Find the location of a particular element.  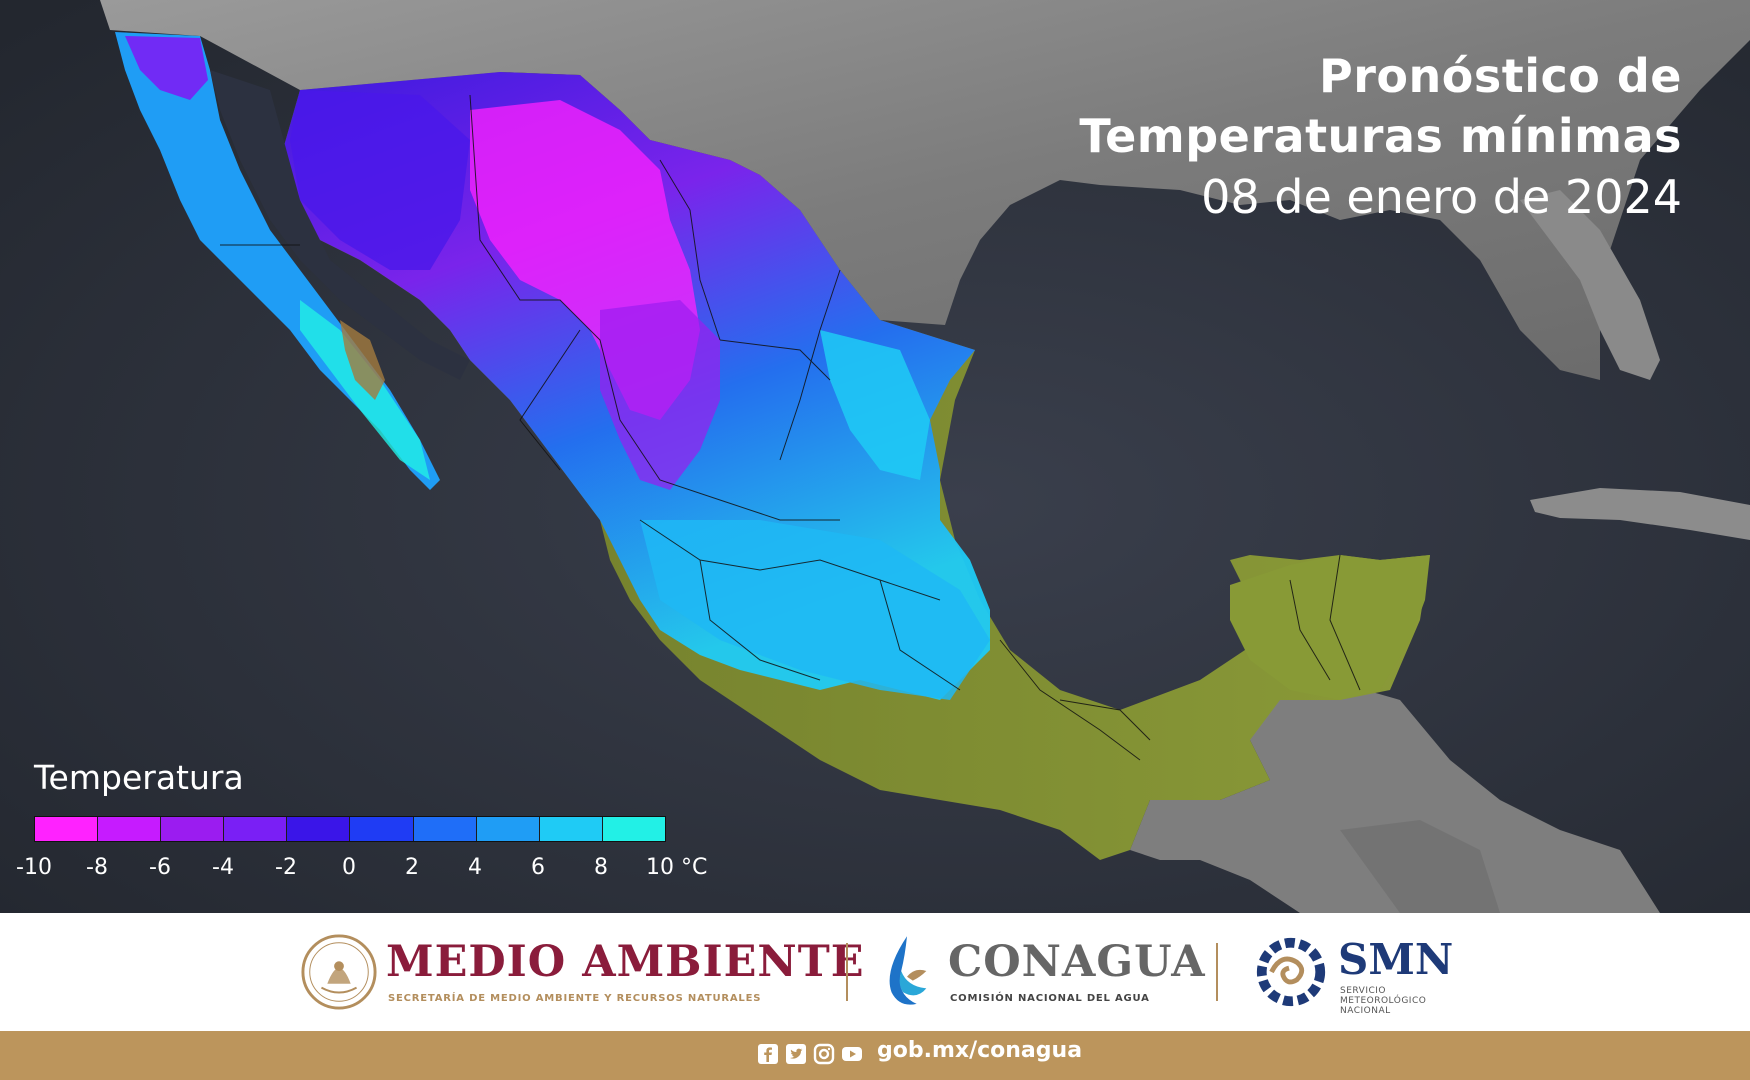

legend-tick-label: 8 is located at coordinates (601, 867).